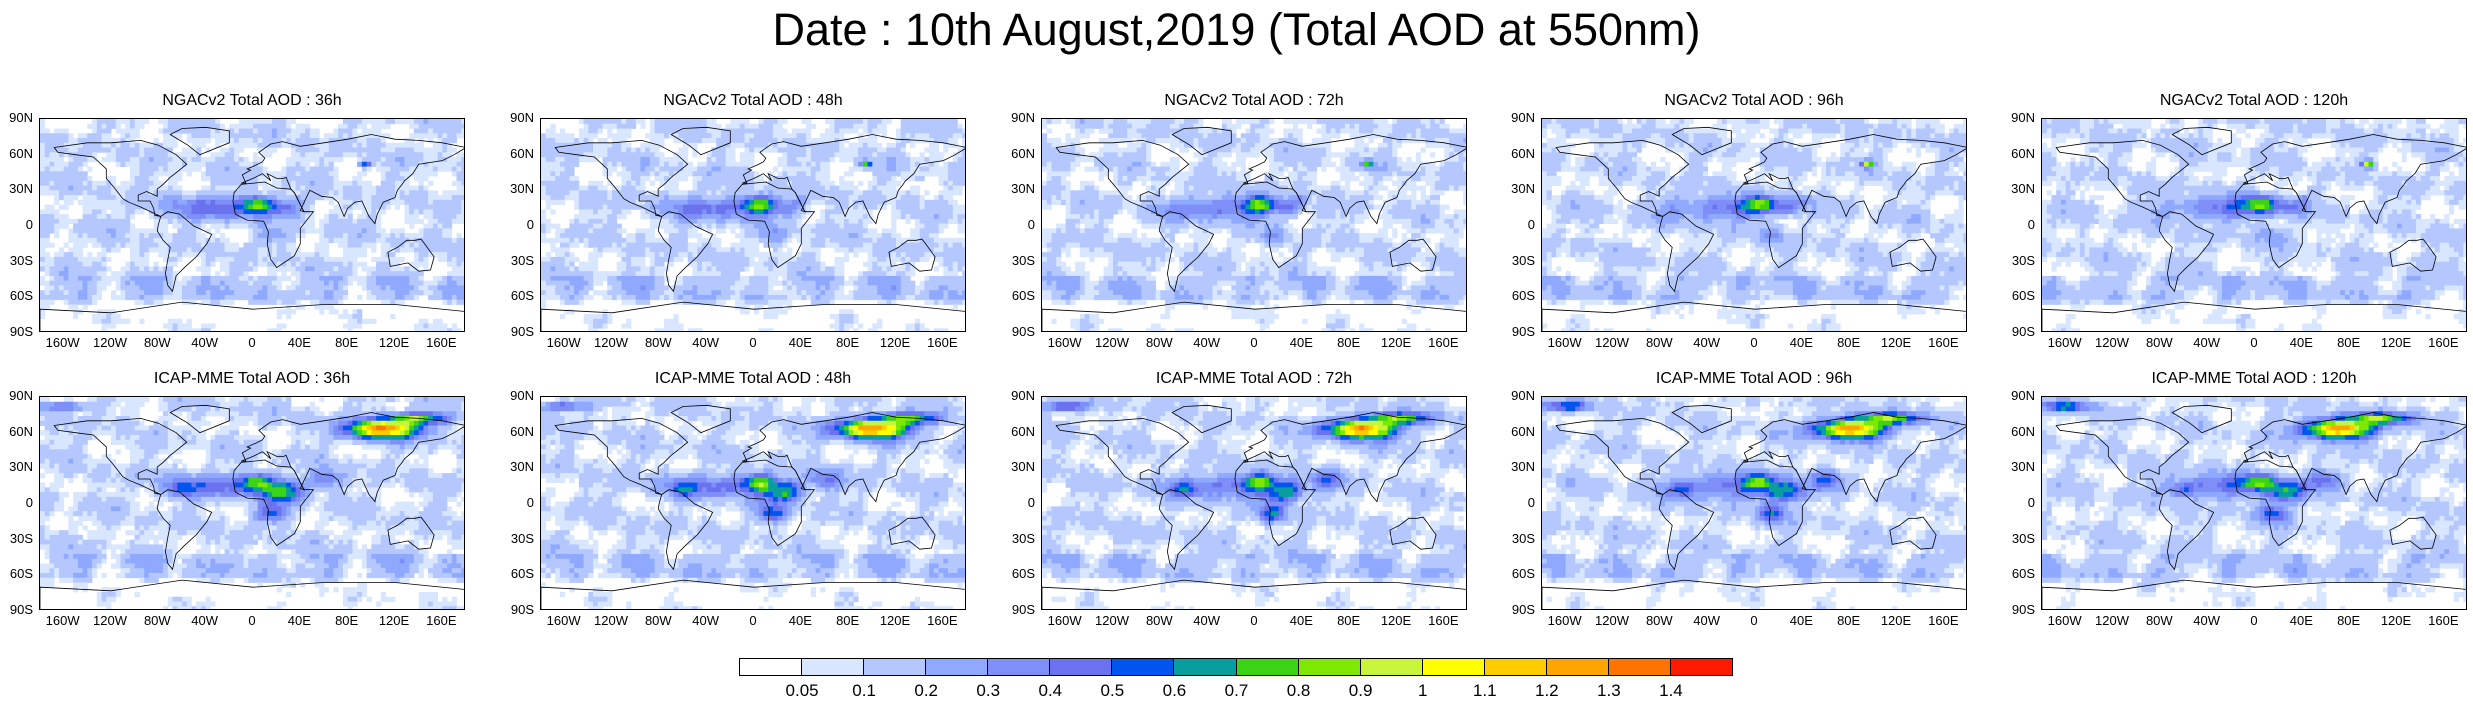 The width and height of the screenshot is (2473, 701). What do you see at coordinates (1520, 118) in the screenshot?
I see `lat-tick-label: 90N` at bounding box center [1520, 118].